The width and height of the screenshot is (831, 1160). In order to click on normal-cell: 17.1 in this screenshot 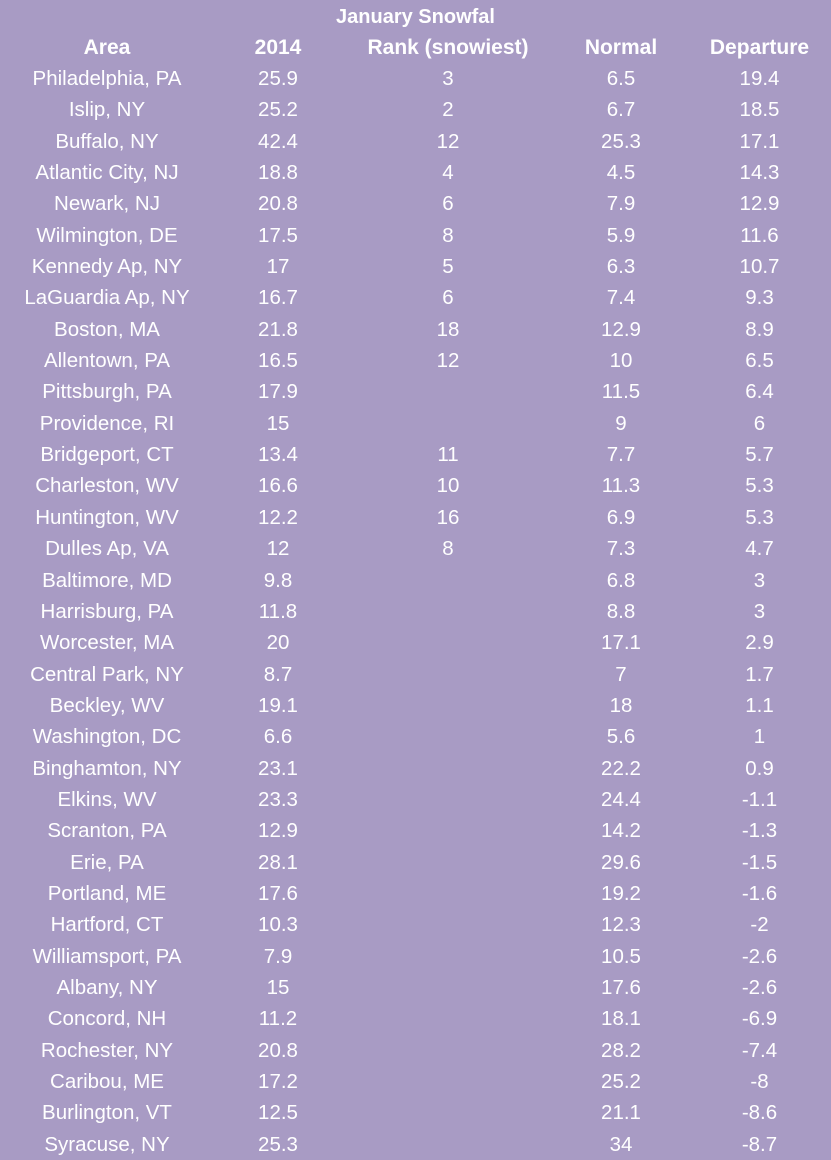, I will do `click(621, 643)`.